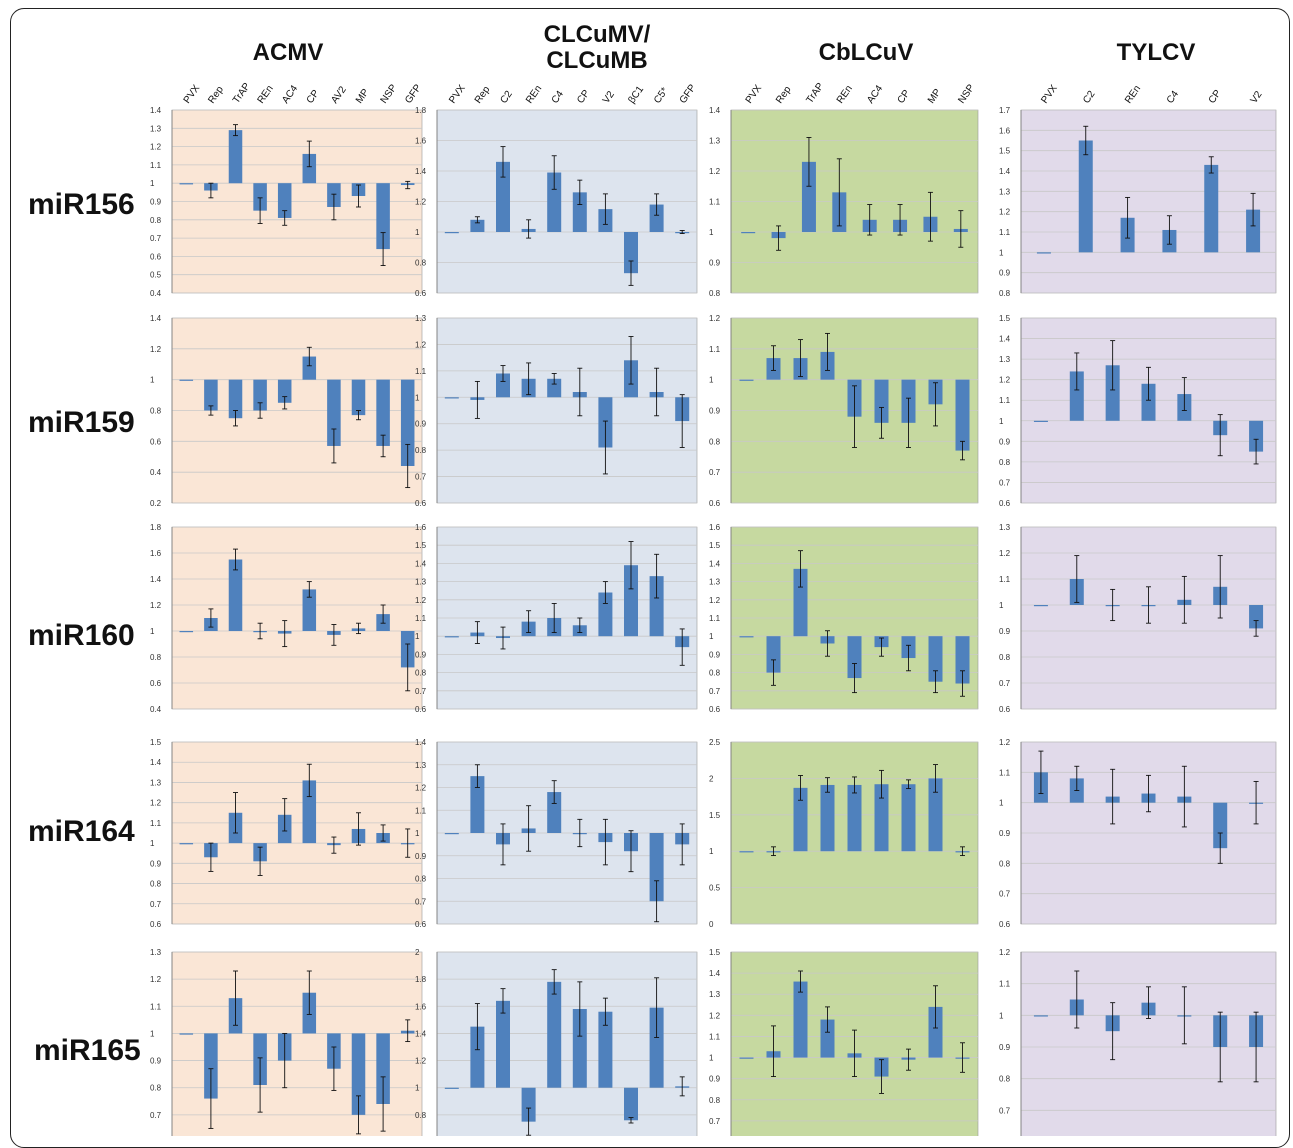  Describe the element at coordinates (421, 1033) in the screenshot. I see `panel-clcumv-clcumb-mir165-tick-label: 1.4` at that location.